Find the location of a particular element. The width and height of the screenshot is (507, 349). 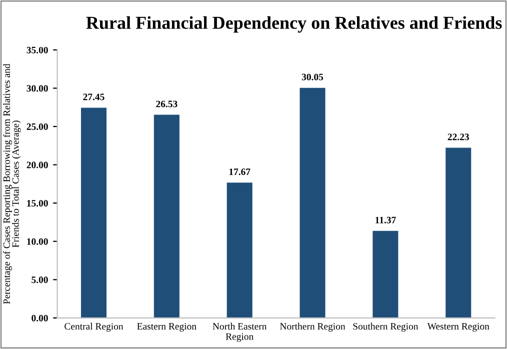

x-tick-label: Southern Region is located at coordinates (385, 327).